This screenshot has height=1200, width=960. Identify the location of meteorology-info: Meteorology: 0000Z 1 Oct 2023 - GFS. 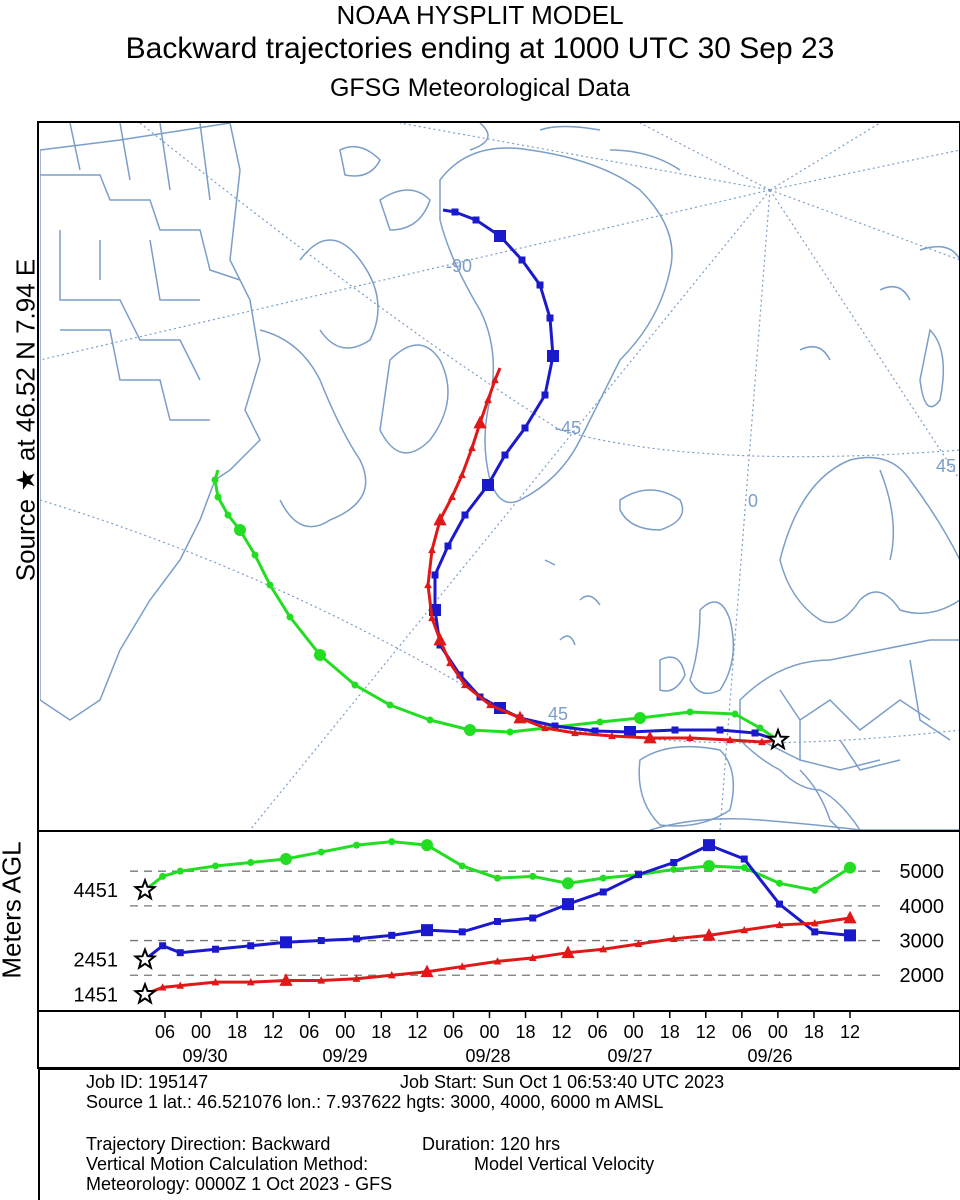
(239, 1184).